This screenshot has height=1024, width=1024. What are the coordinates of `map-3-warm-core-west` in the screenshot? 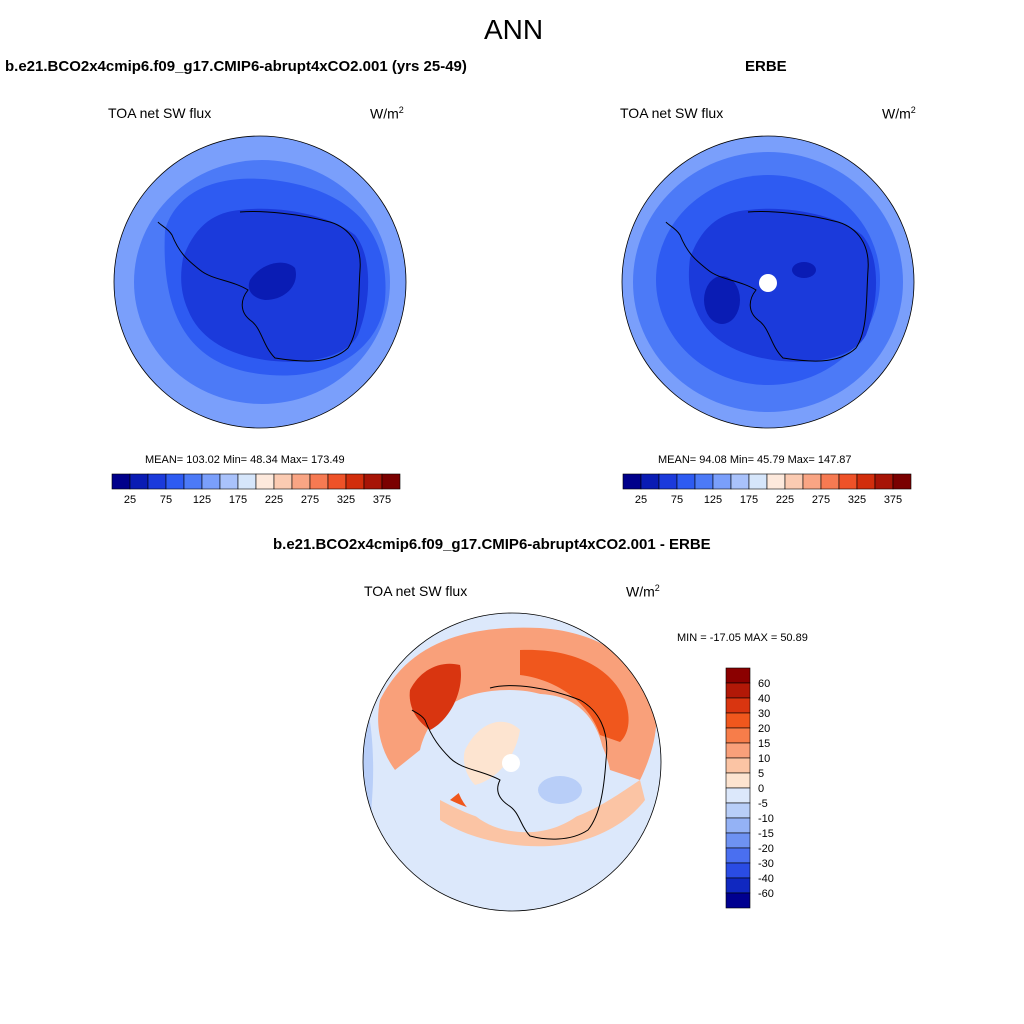 It's located at (435, 696).